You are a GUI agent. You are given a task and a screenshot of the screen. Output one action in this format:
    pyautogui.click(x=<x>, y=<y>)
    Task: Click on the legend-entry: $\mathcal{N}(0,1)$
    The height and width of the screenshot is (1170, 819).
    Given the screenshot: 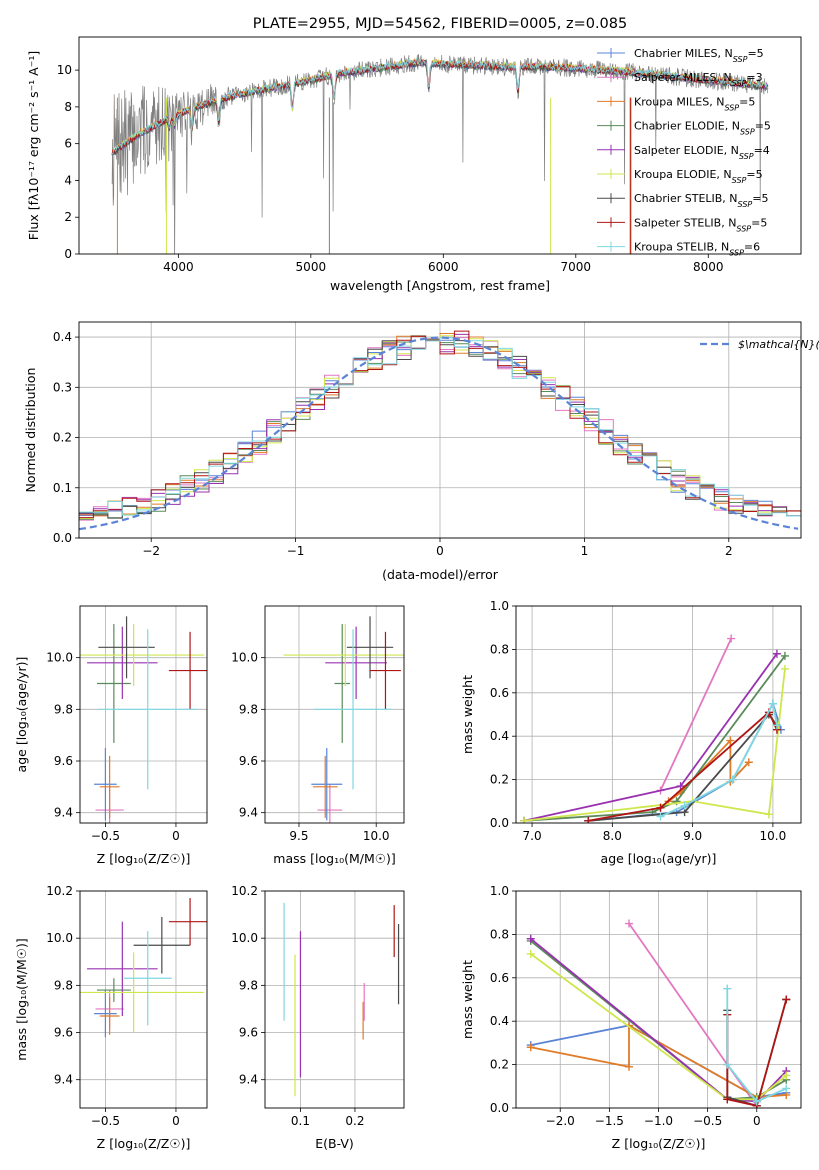 What is the action you would take?
    pyautogui.click(x=778, y=344)
    